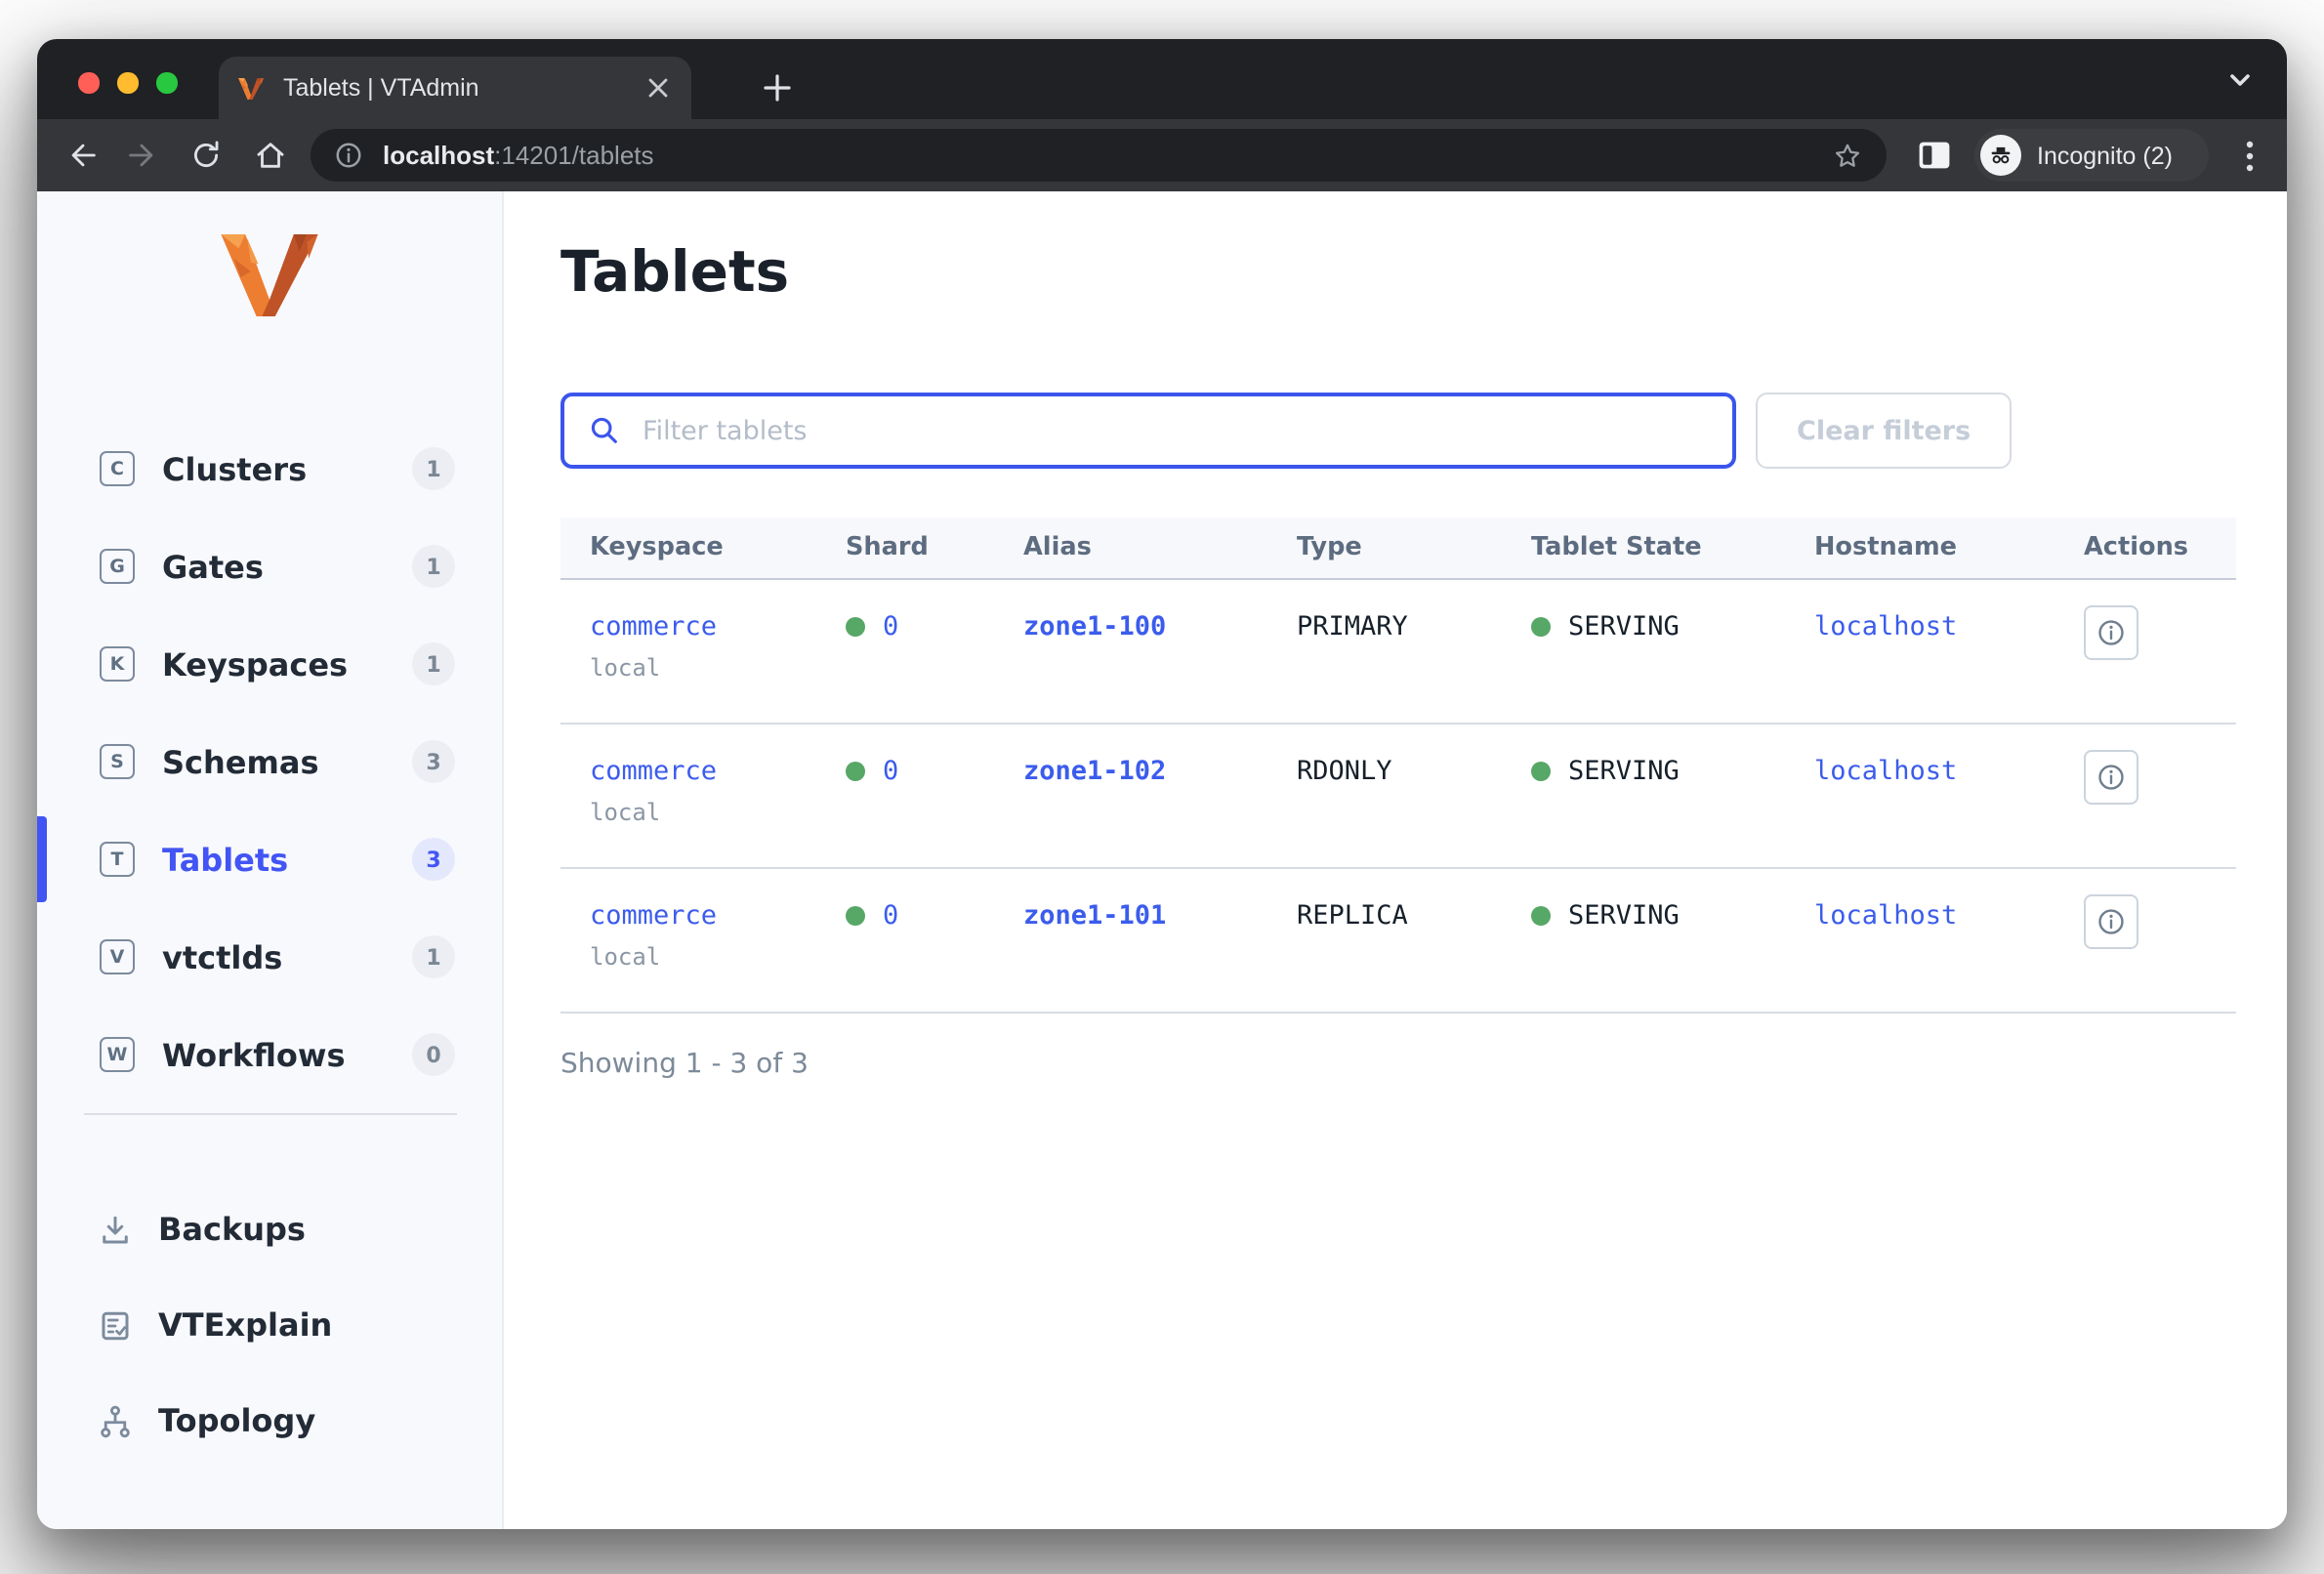  Describe the element at coordinates (2105, 156) in the screenshot. I see `incognito-label: Incognito (2)` at that location.